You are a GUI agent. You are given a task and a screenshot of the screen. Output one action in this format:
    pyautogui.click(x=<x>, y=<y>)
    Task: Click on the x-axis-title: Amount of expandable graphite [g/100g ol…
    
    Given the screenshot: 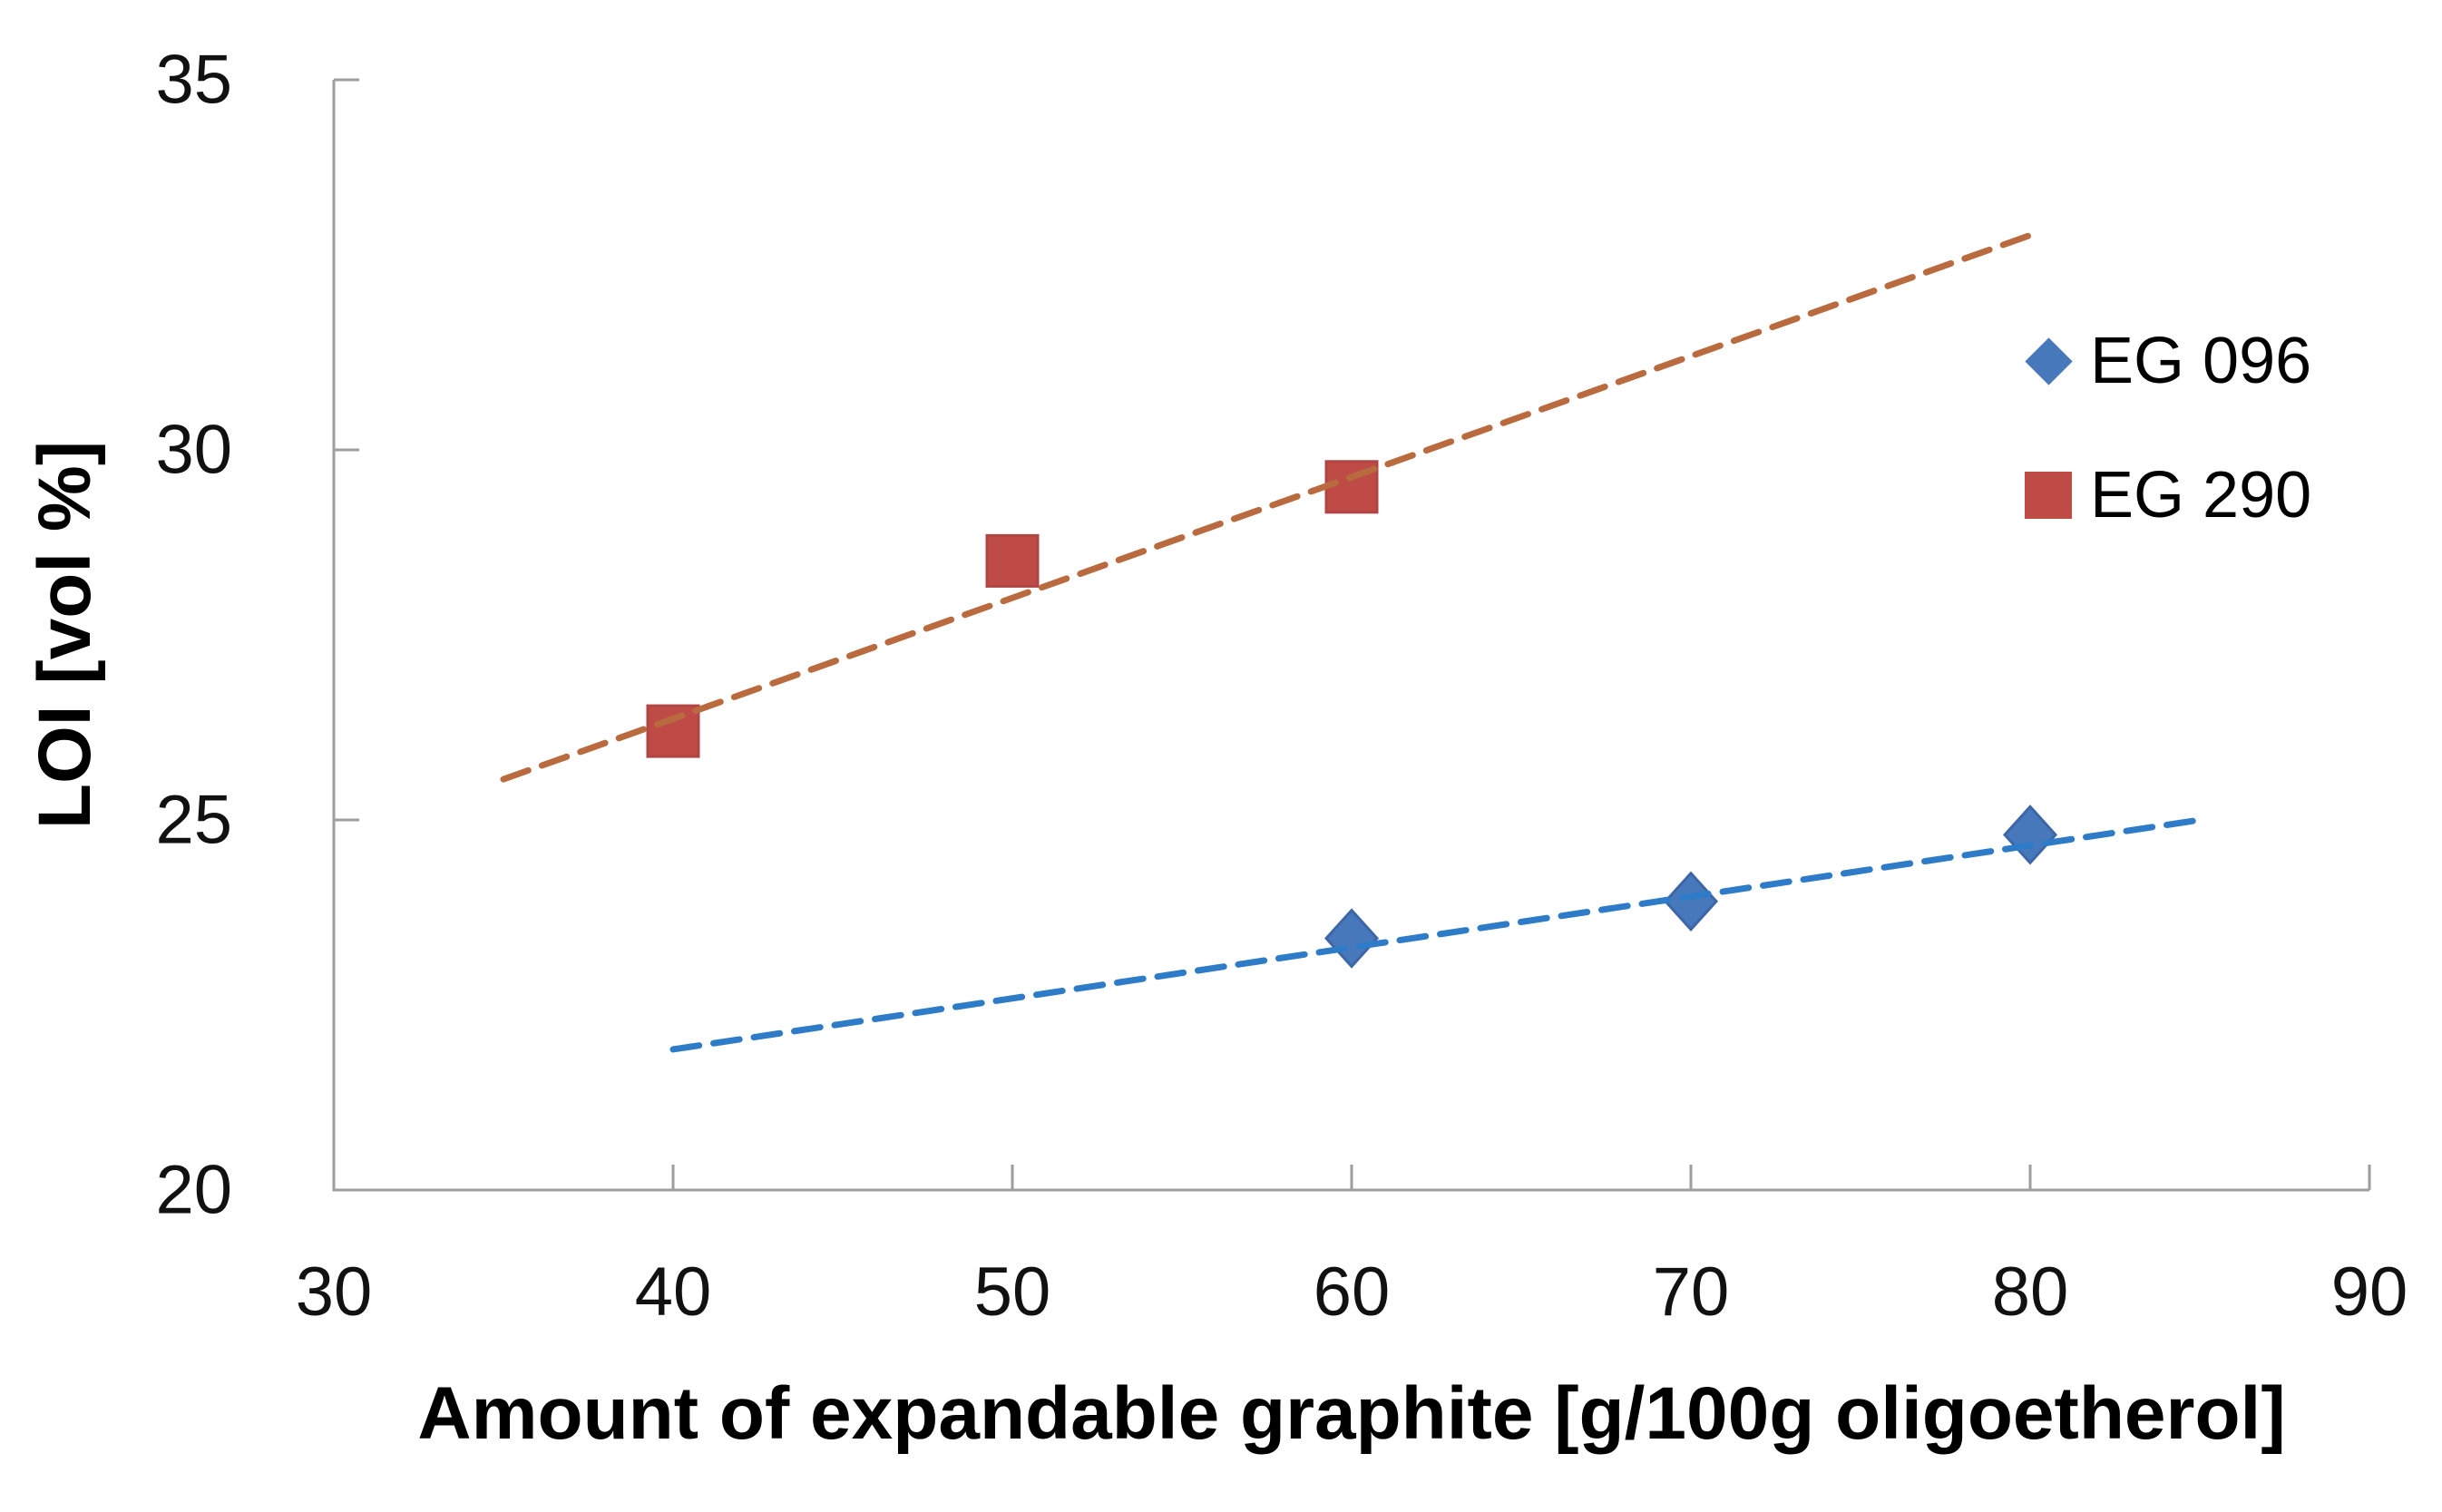 What is the action you would take?
    pyautogui.click(x=1351, y=1413)
    